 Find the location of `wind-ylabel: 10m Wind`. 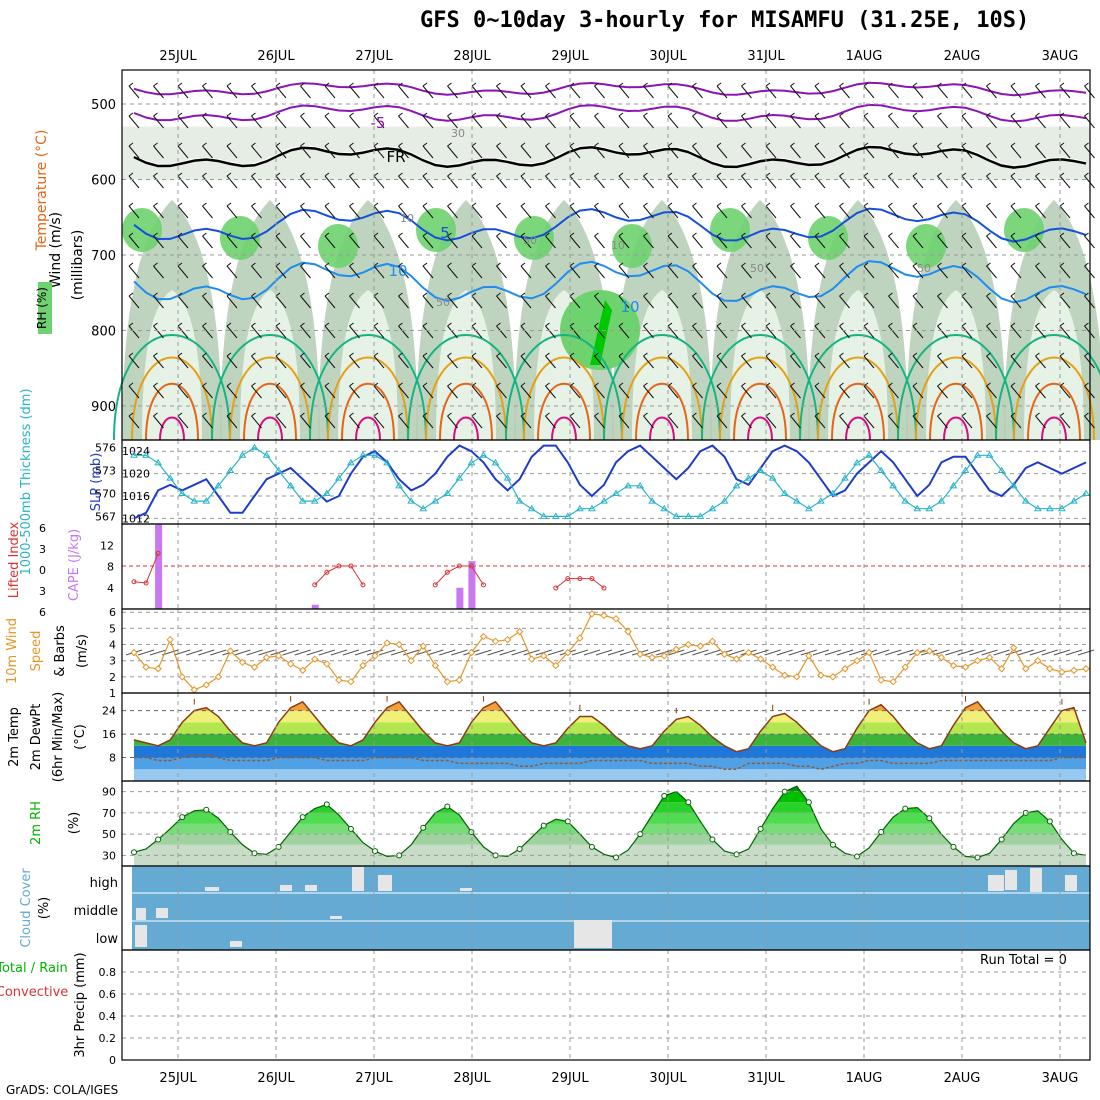

wind-ylabel: 10m Wind is located at coordinates (12, 651).